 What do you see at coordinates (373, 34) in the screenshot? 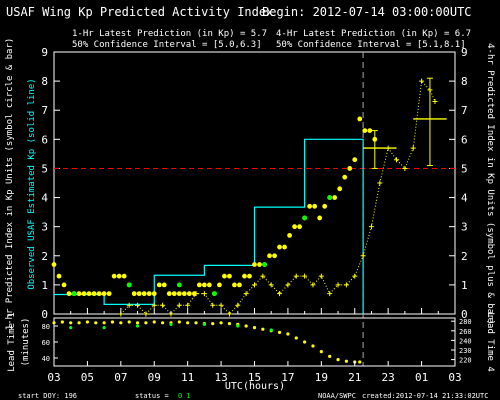
I see `pred4-latest-label: 4-Hr Latest Prediction (in Kp) = 6.7` at bounding box center [373, 34].